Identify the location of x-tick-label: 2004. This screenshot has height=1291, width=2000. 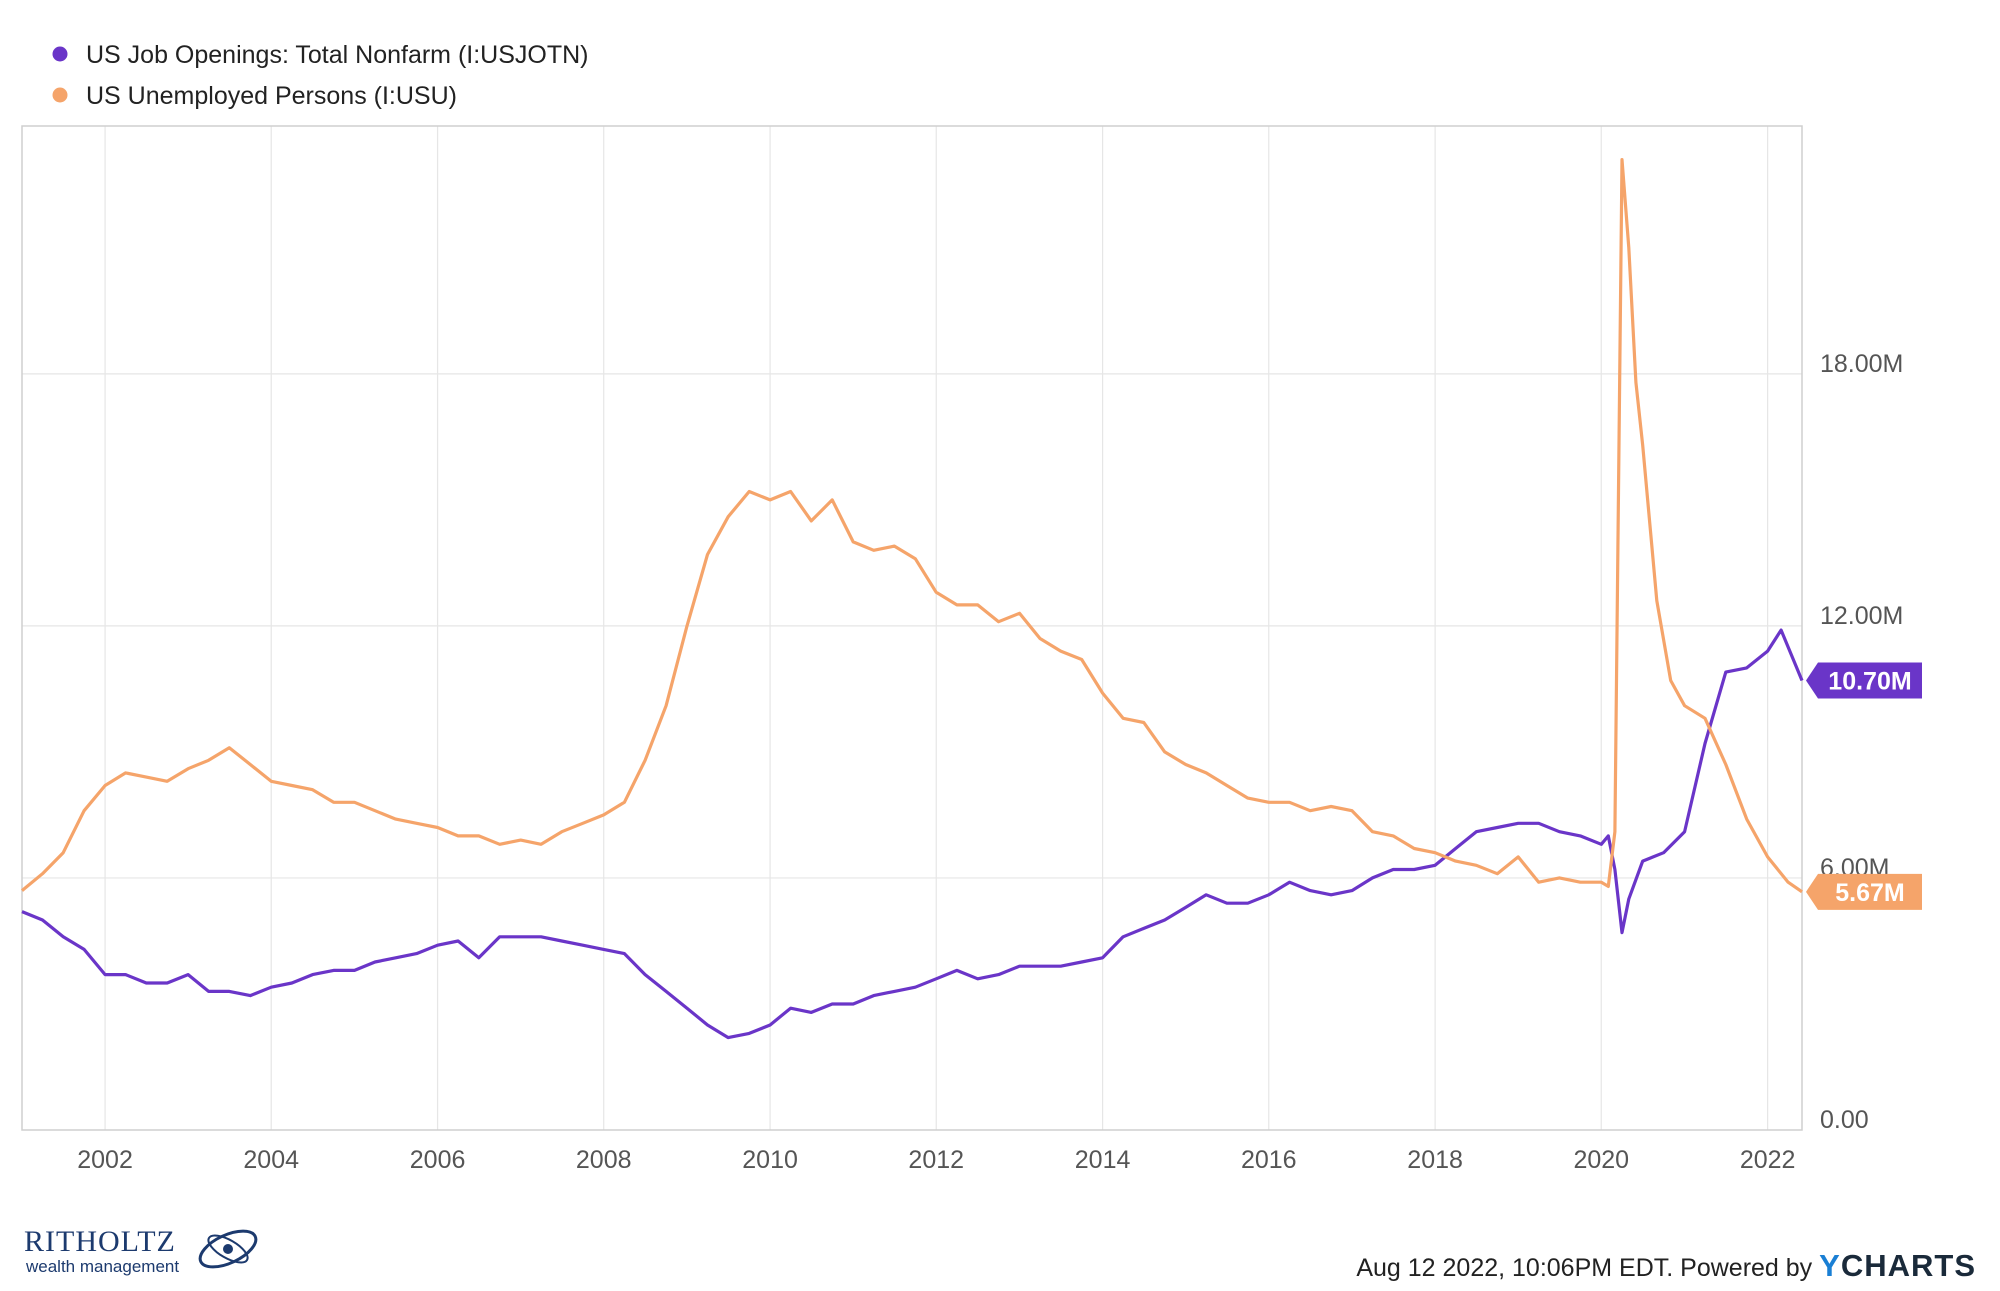
(271, 1160).